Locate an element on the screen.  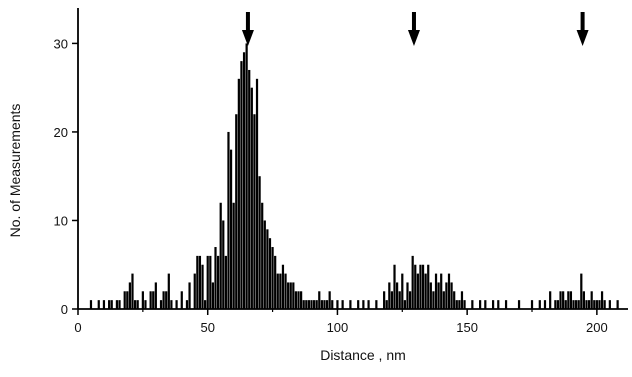
x-axis-label: Distance , nm is located at coordinates (363, 355).